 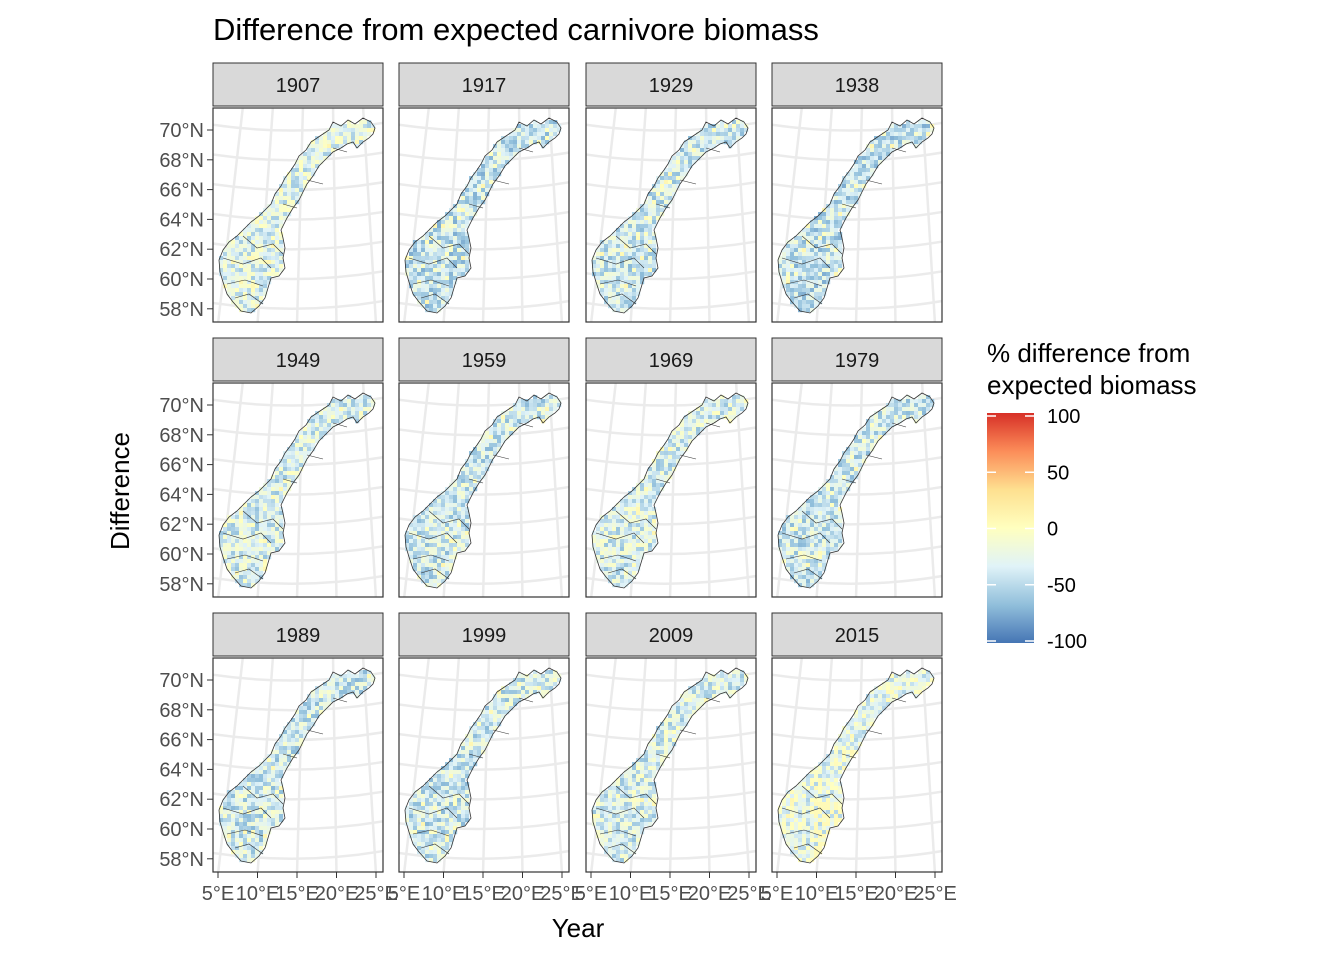 I want to click on region-border, so click(x=290, y=481).